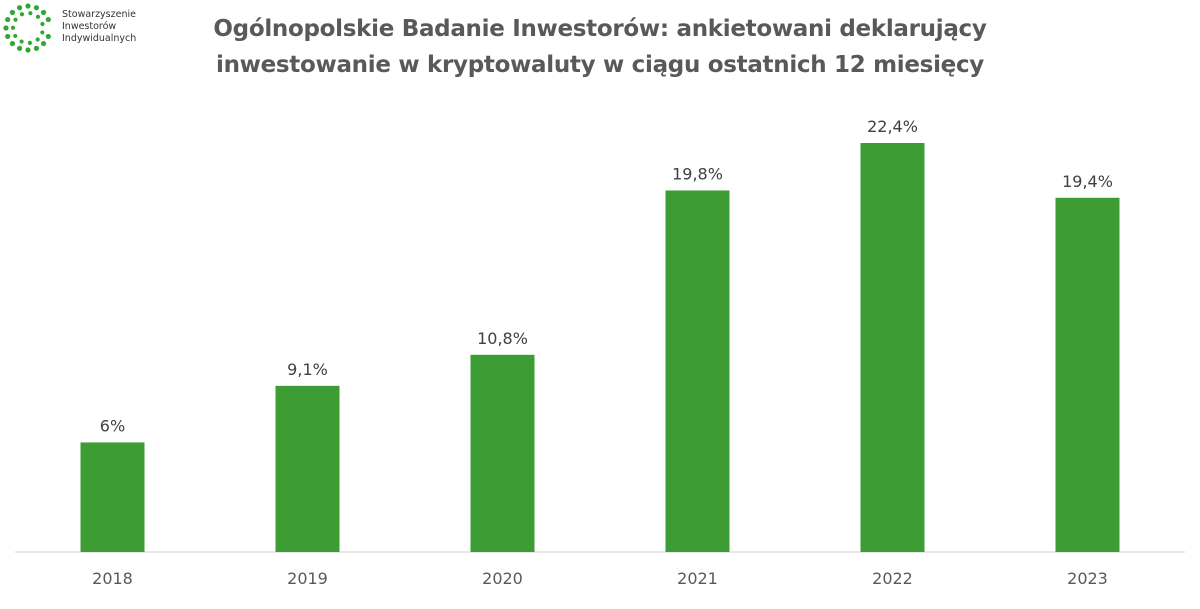  I want to click on bar-2019, so click(307, 468).